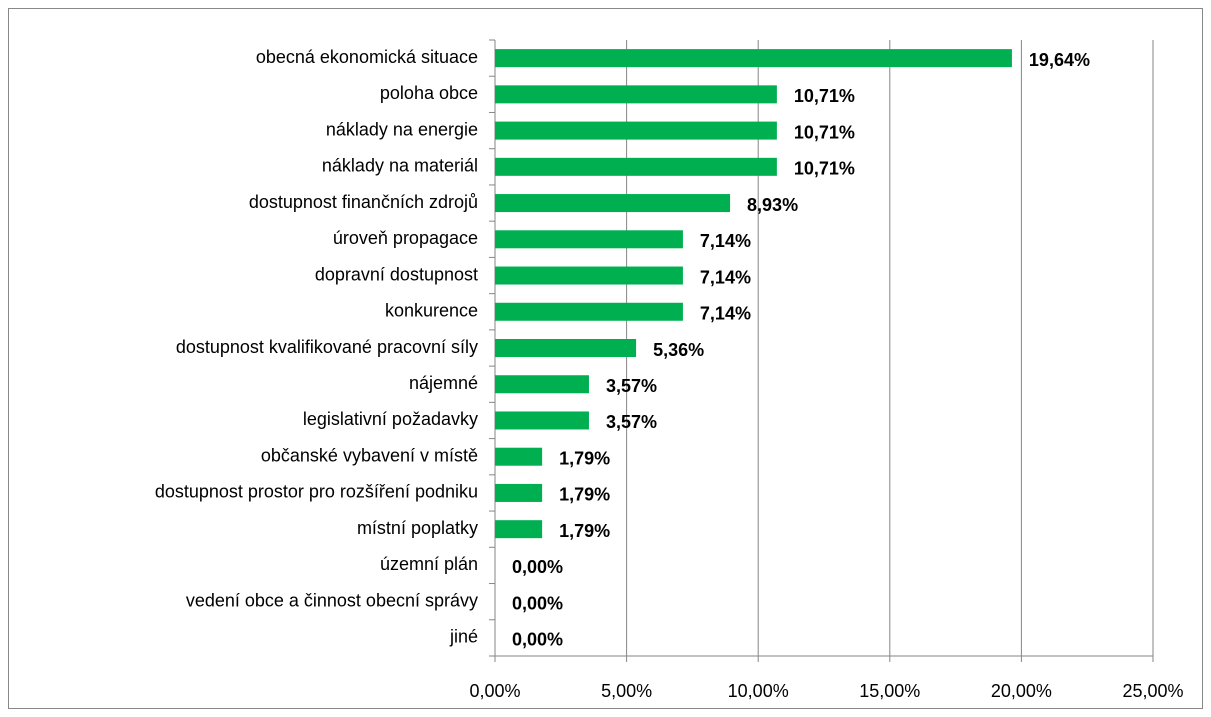 Image resolution: width=1211 pixels, height=717 pixels. What do you see at coordinates (1152, 691) in the screenshot?
I see `x-tick-label: 25,00%` at bounding box center [1152, 691].